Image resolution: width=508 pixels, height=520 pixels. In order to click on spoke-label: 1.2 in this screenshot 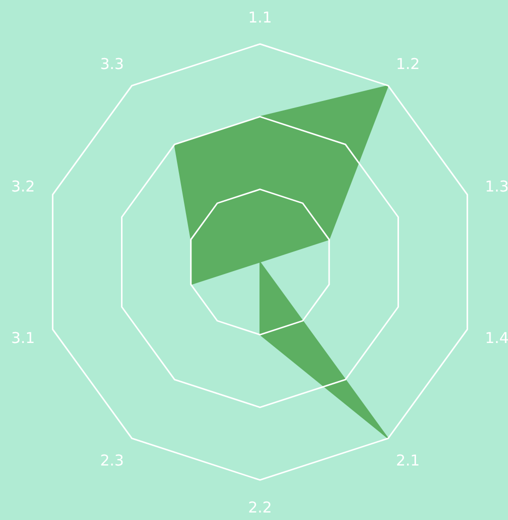, I will do `click(408, 64)`.